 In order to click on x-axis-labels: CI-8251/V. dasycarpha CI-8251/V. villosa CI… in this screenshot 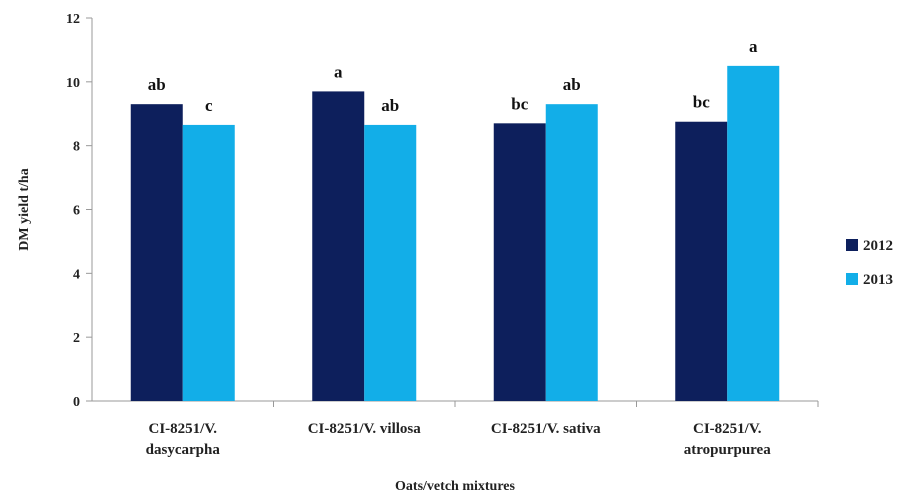, I will do `click(482, 429)`.